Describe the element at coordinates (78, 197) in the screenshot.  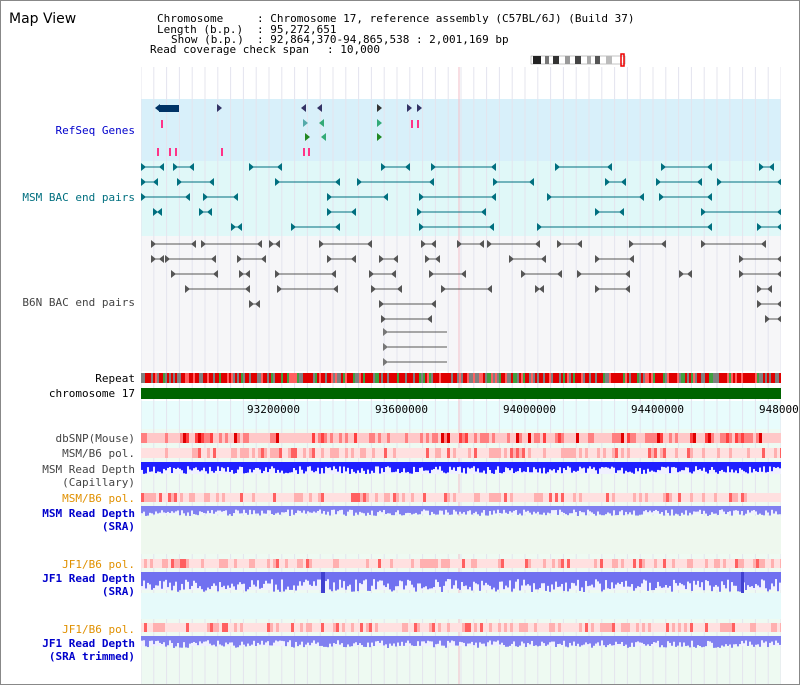
I see `msm-bac-label: MSM BAC end pairs` at that location.